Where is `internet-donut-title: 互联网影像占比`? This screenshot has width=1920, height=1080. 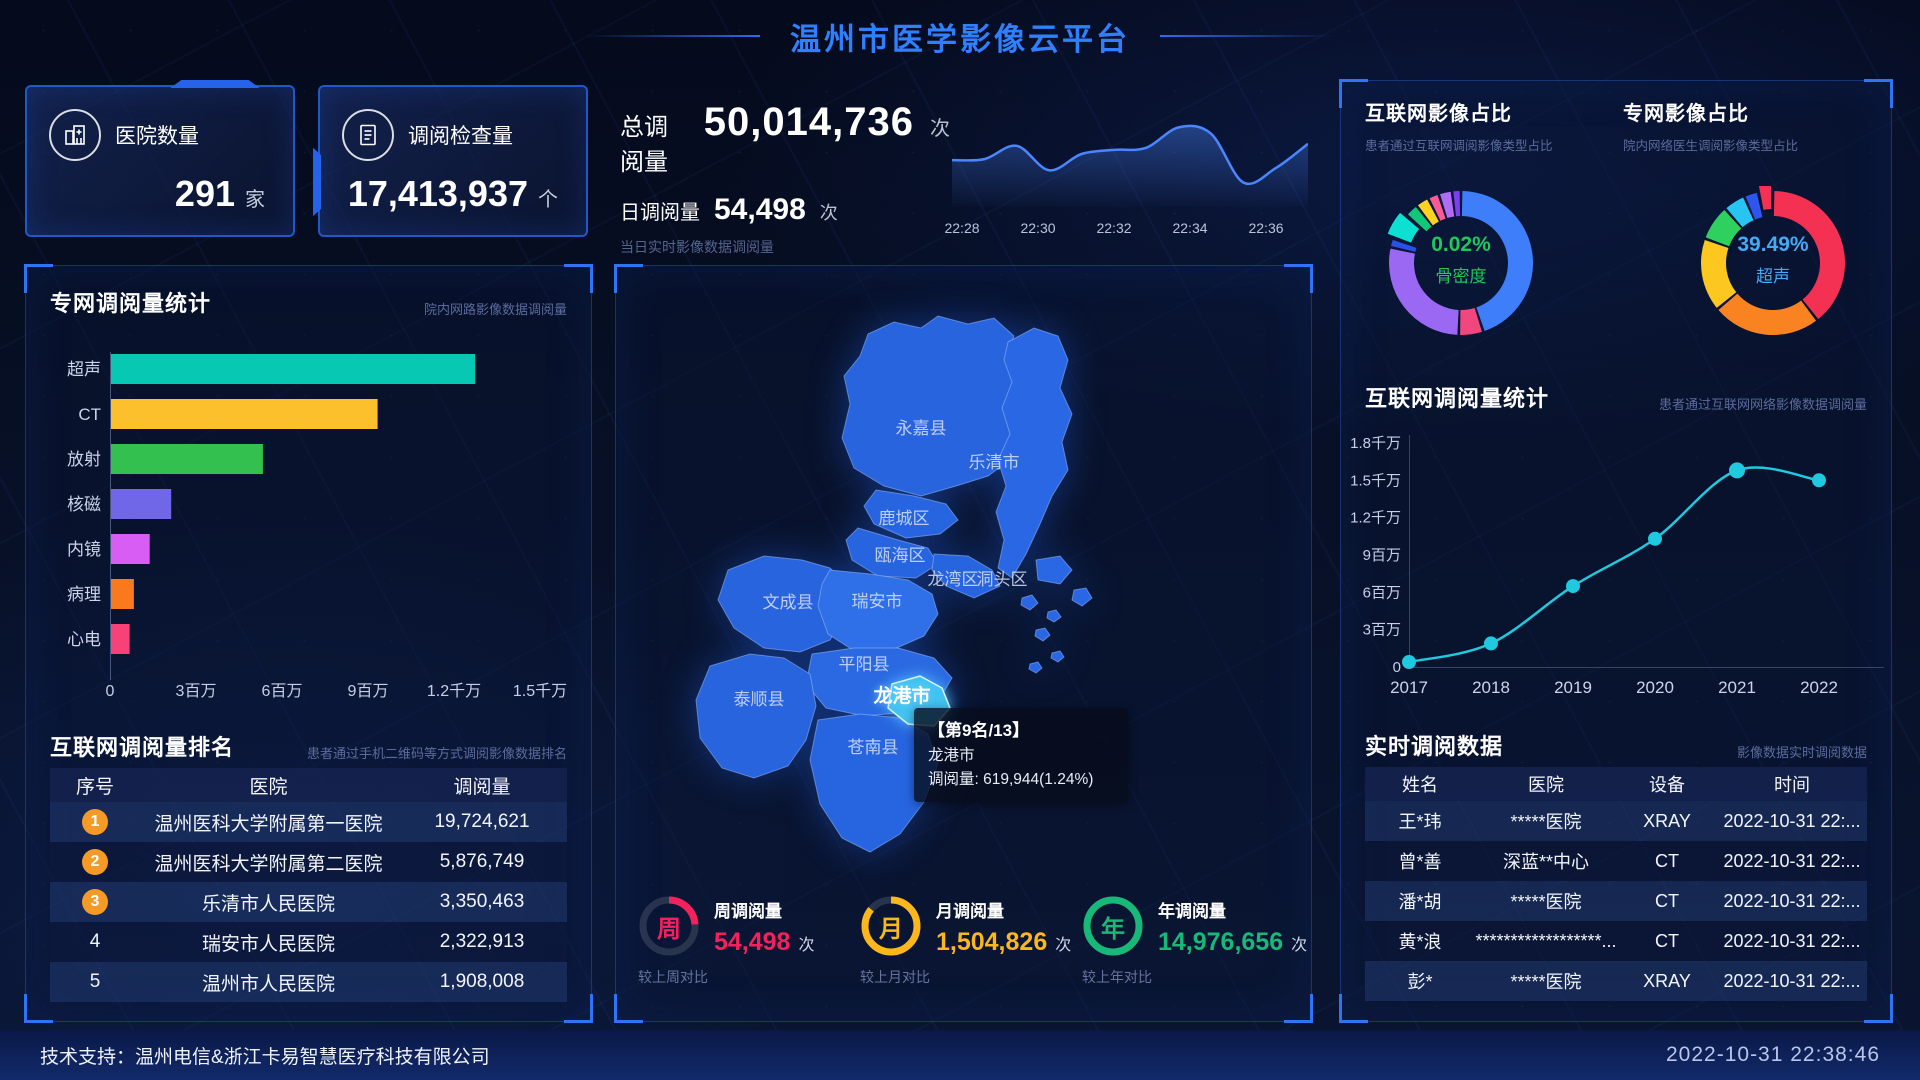
internet-donut-title: 互联网影像占比 is located at coordinates (1438, 114).